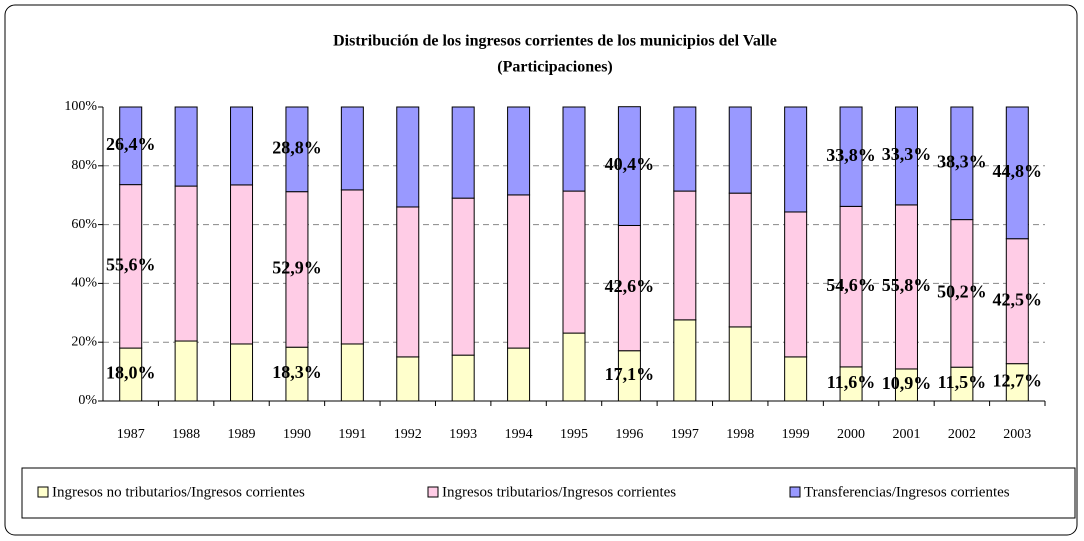  Describe the element at coordinates (962, 292) in the screenshot. I see `value-label: 50,2%` at that location.